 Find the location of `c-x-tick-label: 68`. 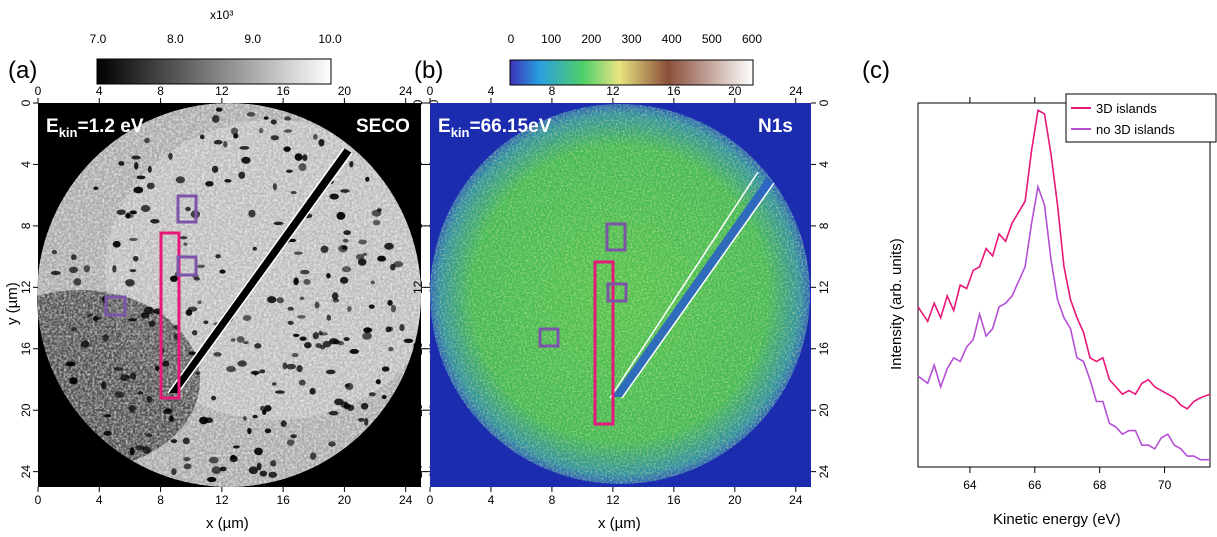

c-x-tick-label: 68 is located at coordinates (1100, 485).